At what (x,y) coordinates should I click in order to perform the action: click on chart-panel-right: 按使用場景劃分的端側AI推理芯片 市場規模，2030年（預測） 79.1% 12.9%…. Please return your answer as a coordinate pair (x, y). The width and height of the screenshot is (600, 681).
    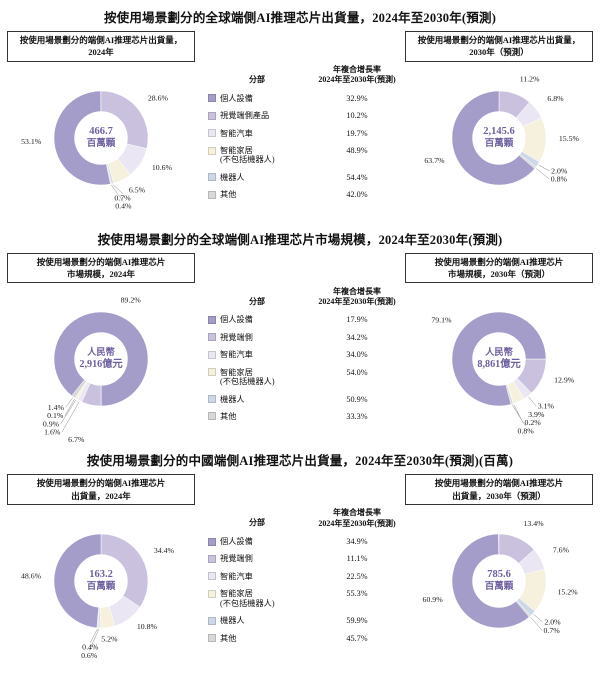
    Looking at the image, I should click on (499, 350).